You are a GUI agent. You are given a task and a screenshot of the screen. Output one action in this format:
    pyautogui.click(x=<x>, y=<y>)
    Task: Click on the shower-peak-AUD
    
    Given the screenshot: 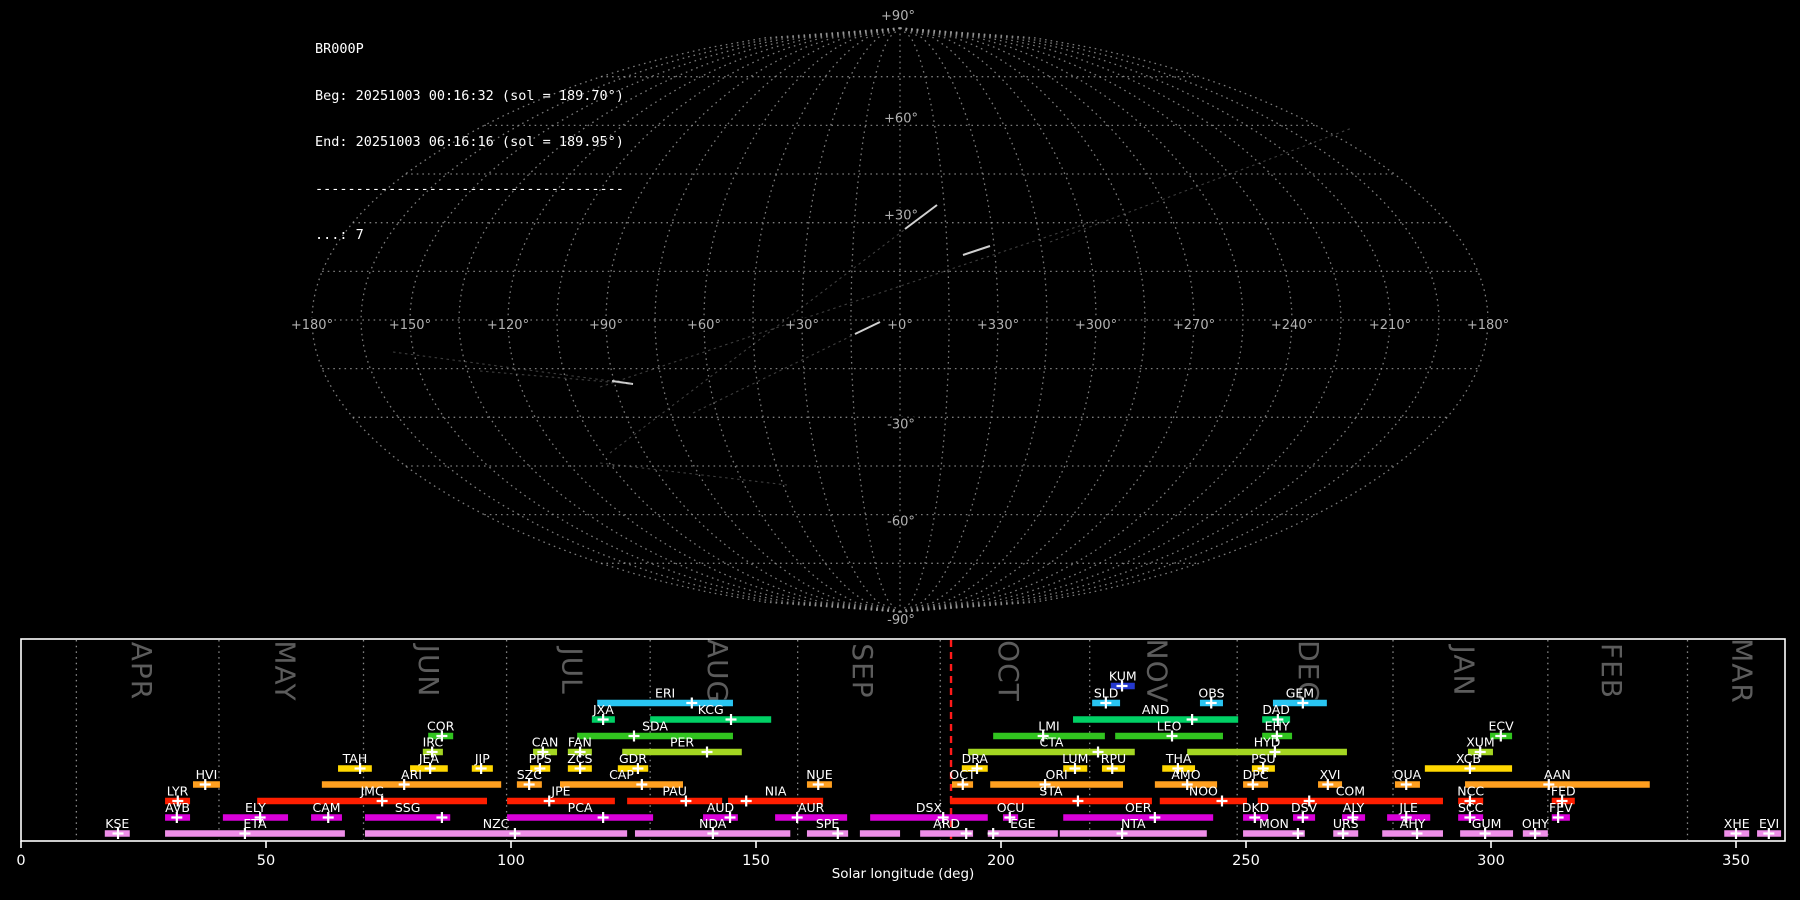 What is the action you would take?
    pyautogui.click(x=730, y=817)
    